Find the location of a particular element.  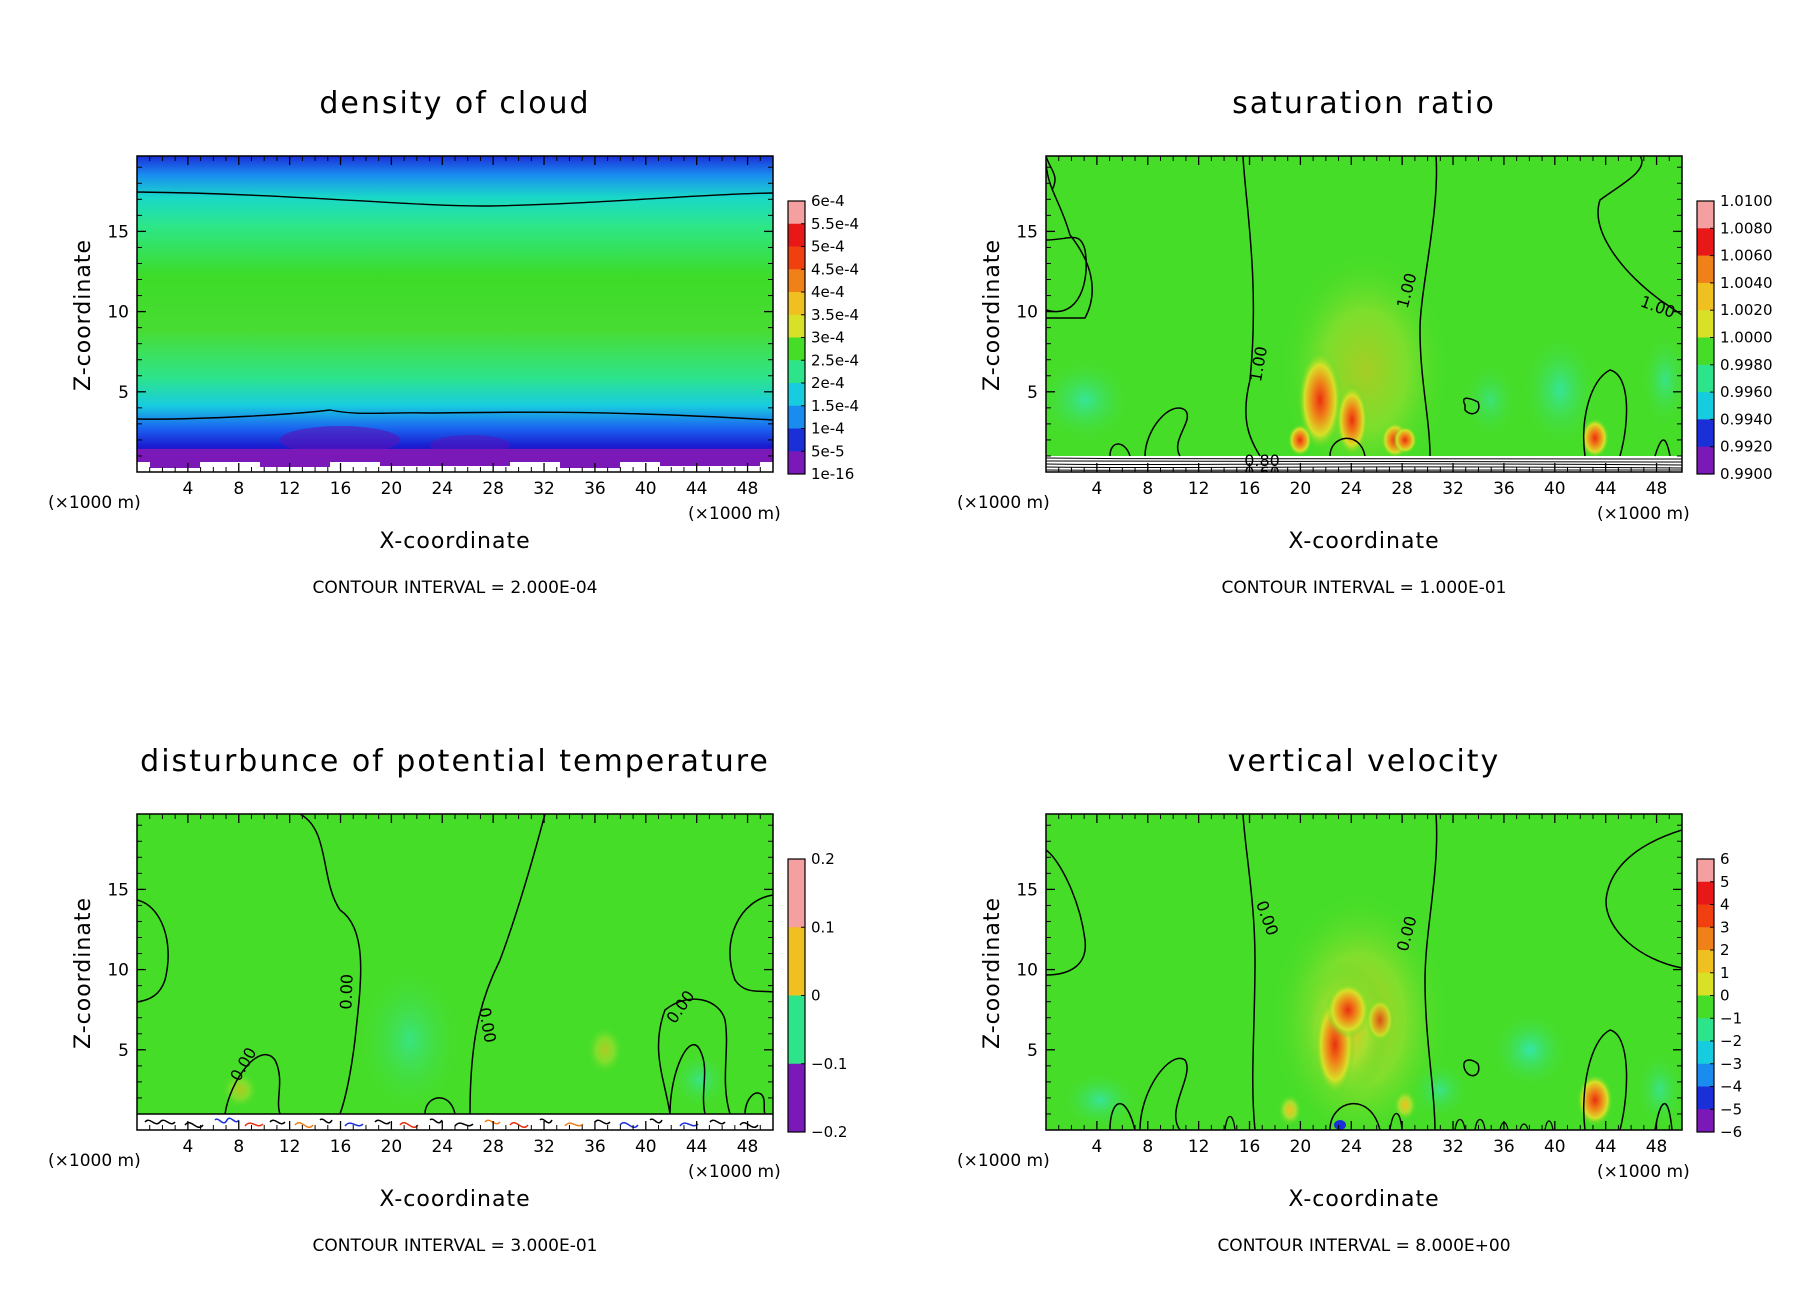

colorbar-label: 4.5e-4 is located at coordinates (835, 269).